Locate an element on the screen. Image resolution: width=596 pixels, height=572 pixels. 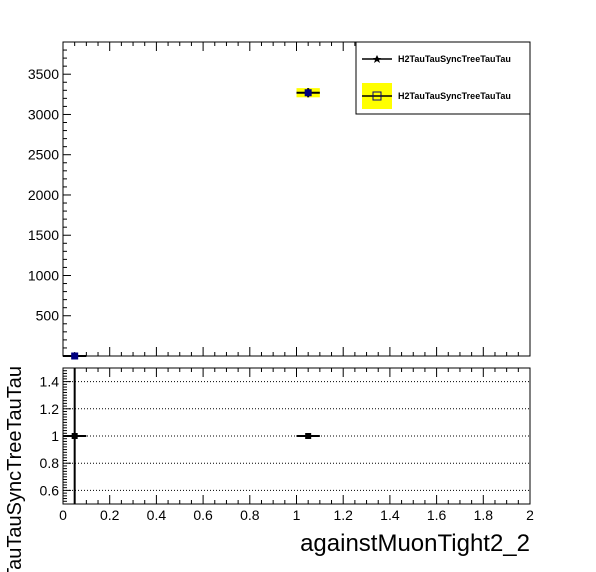
y-tick-label: 1.4 is located at coordinates (50, 382).